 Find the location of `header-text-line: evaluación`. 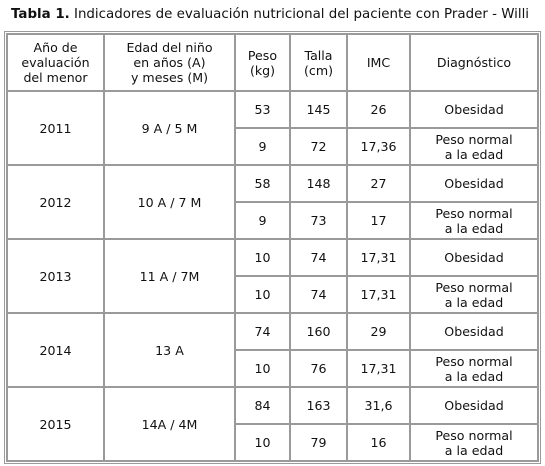

header-text-line: evaluación is located at coordinates (55, 62).